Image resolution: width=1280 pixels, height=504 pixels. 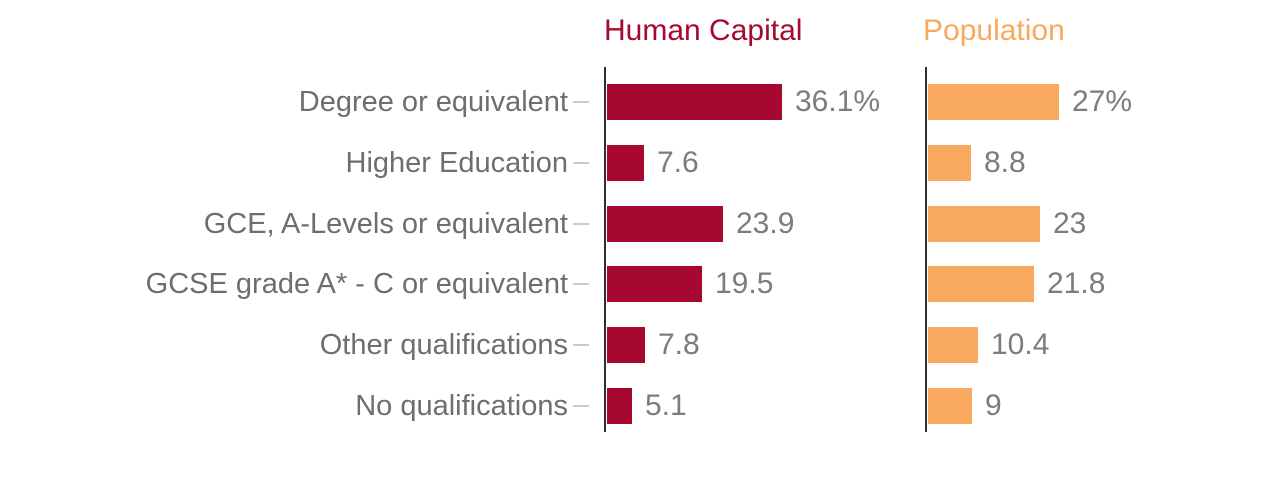 I want to click on chart-row: GCSE grade A* - C or equivalent 19.5 21.8, so click(x=640, y=284).